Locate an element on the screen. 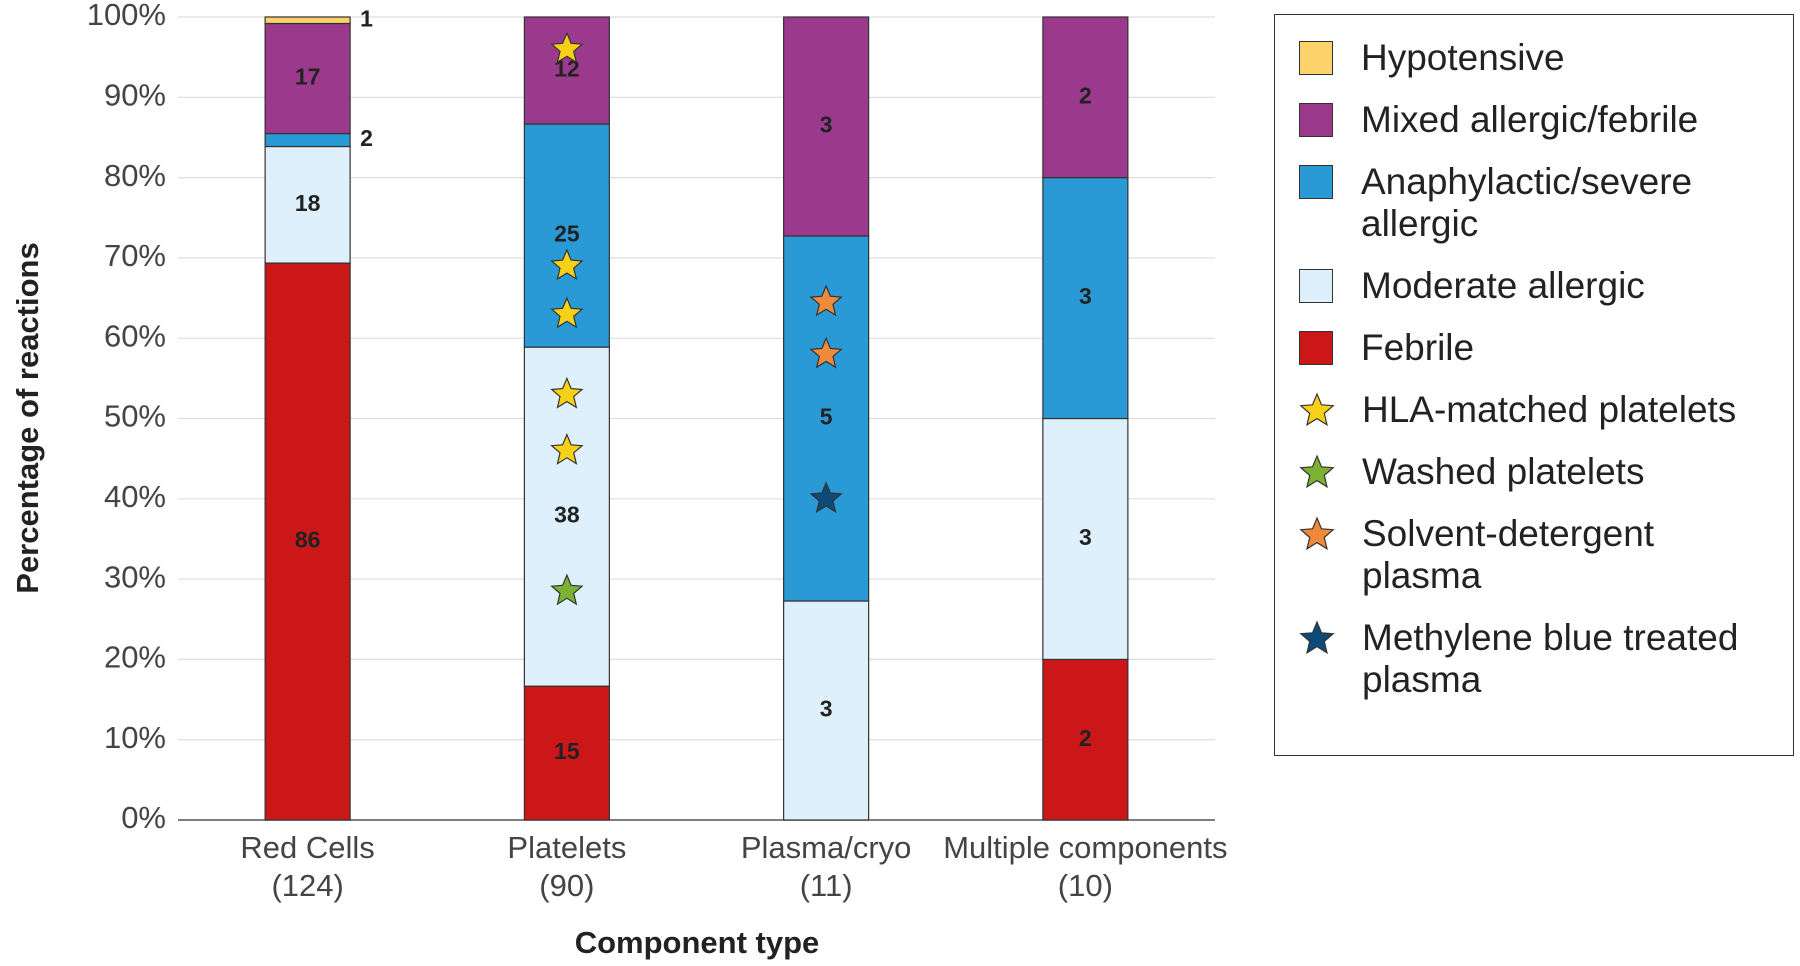  x-tick-label: Plasma/cryo is located at coordinates (826, 847).